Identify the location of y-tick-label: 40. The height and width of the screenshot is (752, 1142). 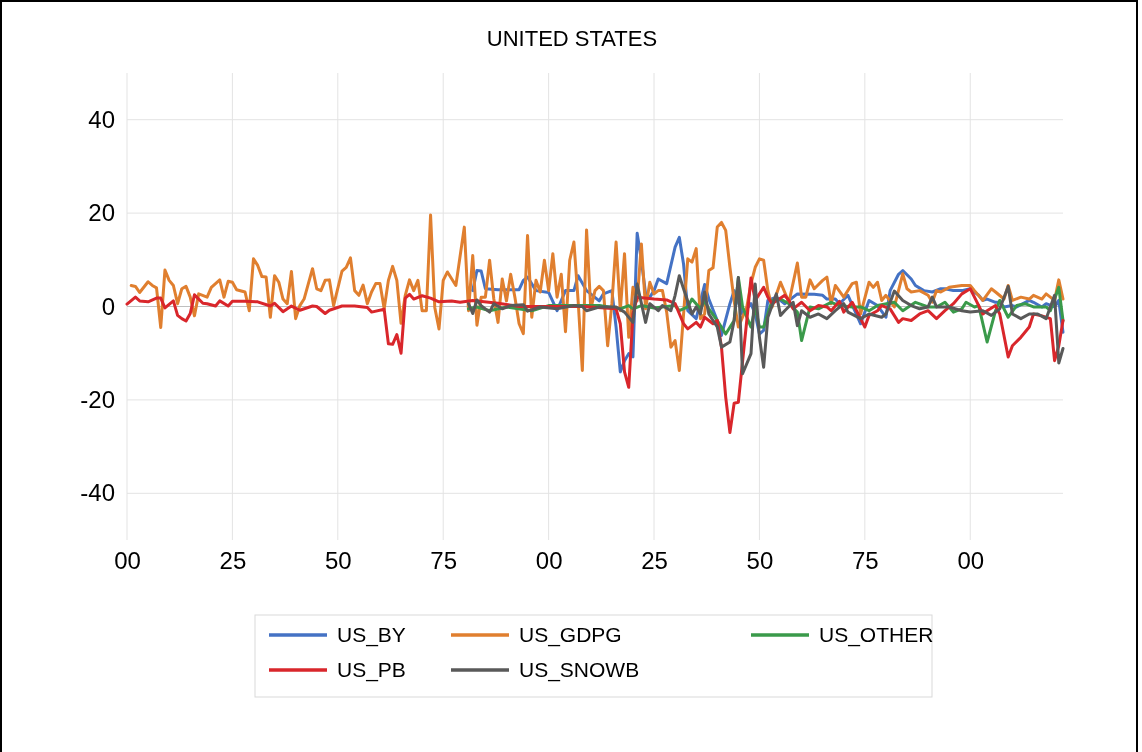
(101, 119).